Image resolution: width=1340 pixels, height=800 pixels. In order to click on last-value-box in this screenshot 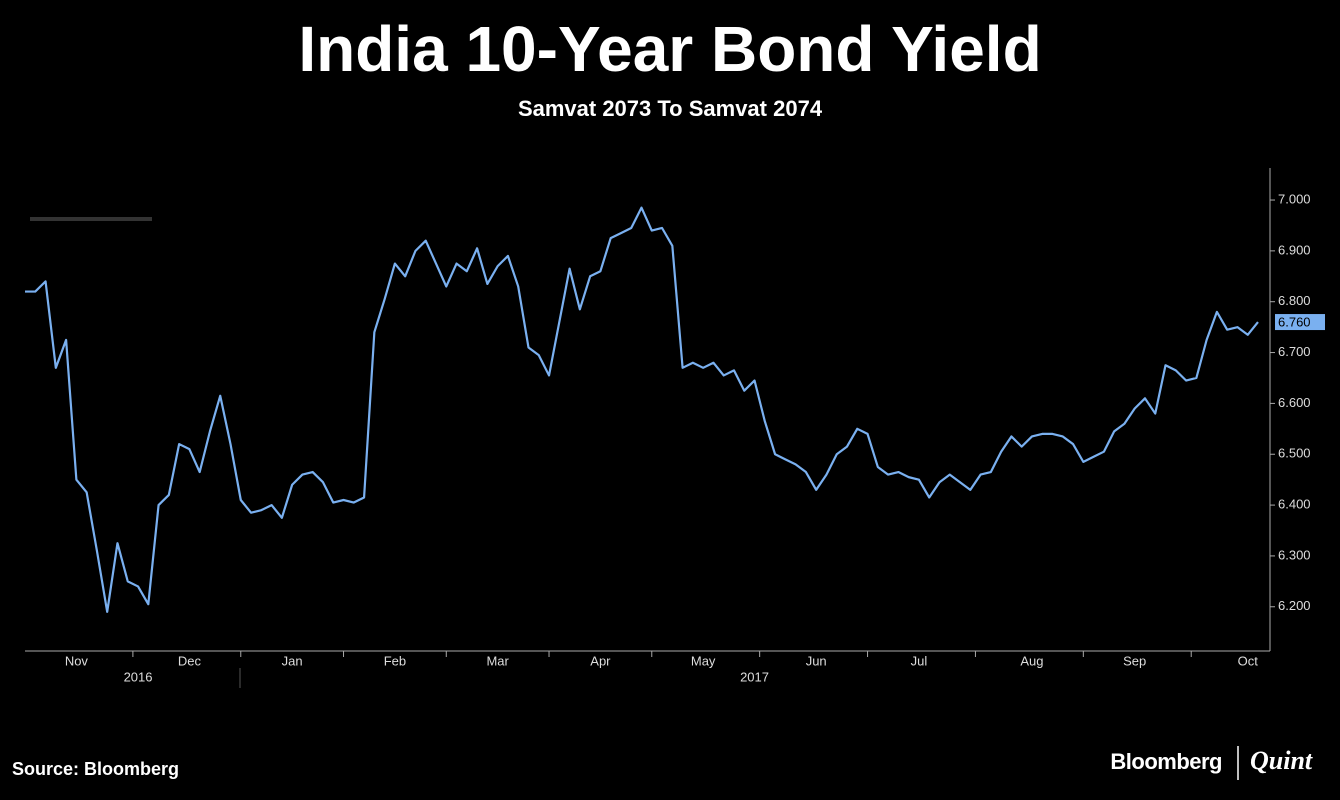, I will do `click(1300, 322)`.